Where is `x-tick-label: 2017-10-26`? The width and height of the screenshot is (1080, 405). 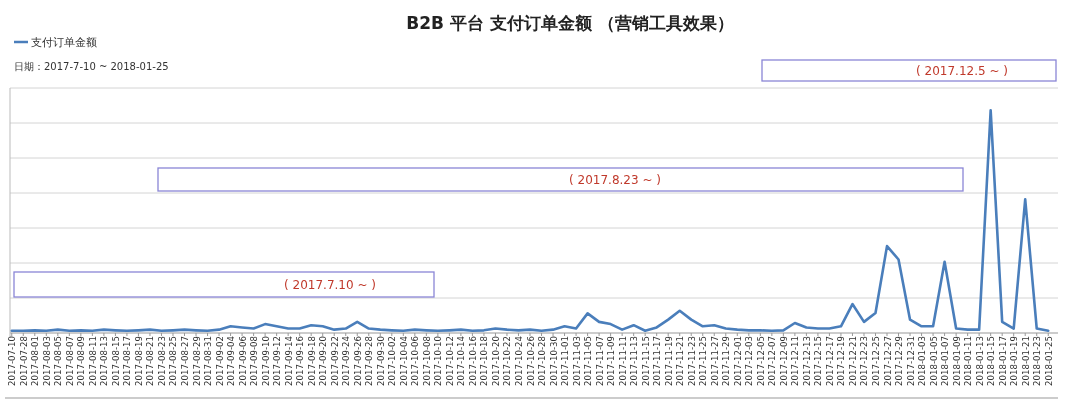 x-tick-label: 2017-10-26 is located at coordinates (530, 361).